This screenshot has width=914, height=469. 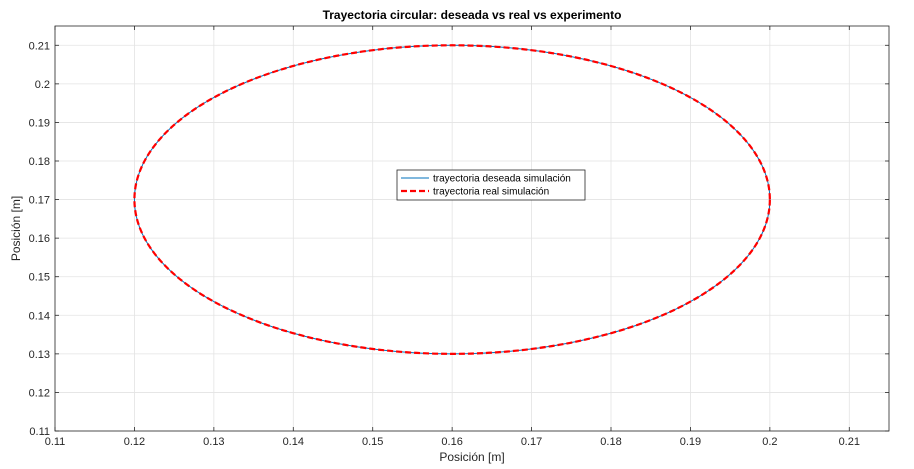 What do you see at coordinates (39, 123) in the screenshot?
I see `y-tick-label: 0.19` at bounding box center [39, 123].